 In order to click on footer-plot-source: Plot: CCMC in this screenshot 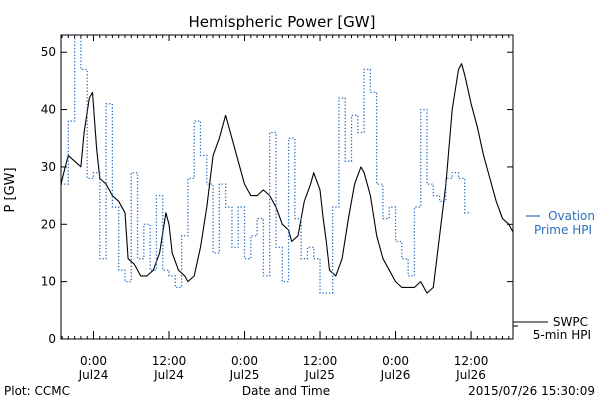, I will do `click(37, 391)`.